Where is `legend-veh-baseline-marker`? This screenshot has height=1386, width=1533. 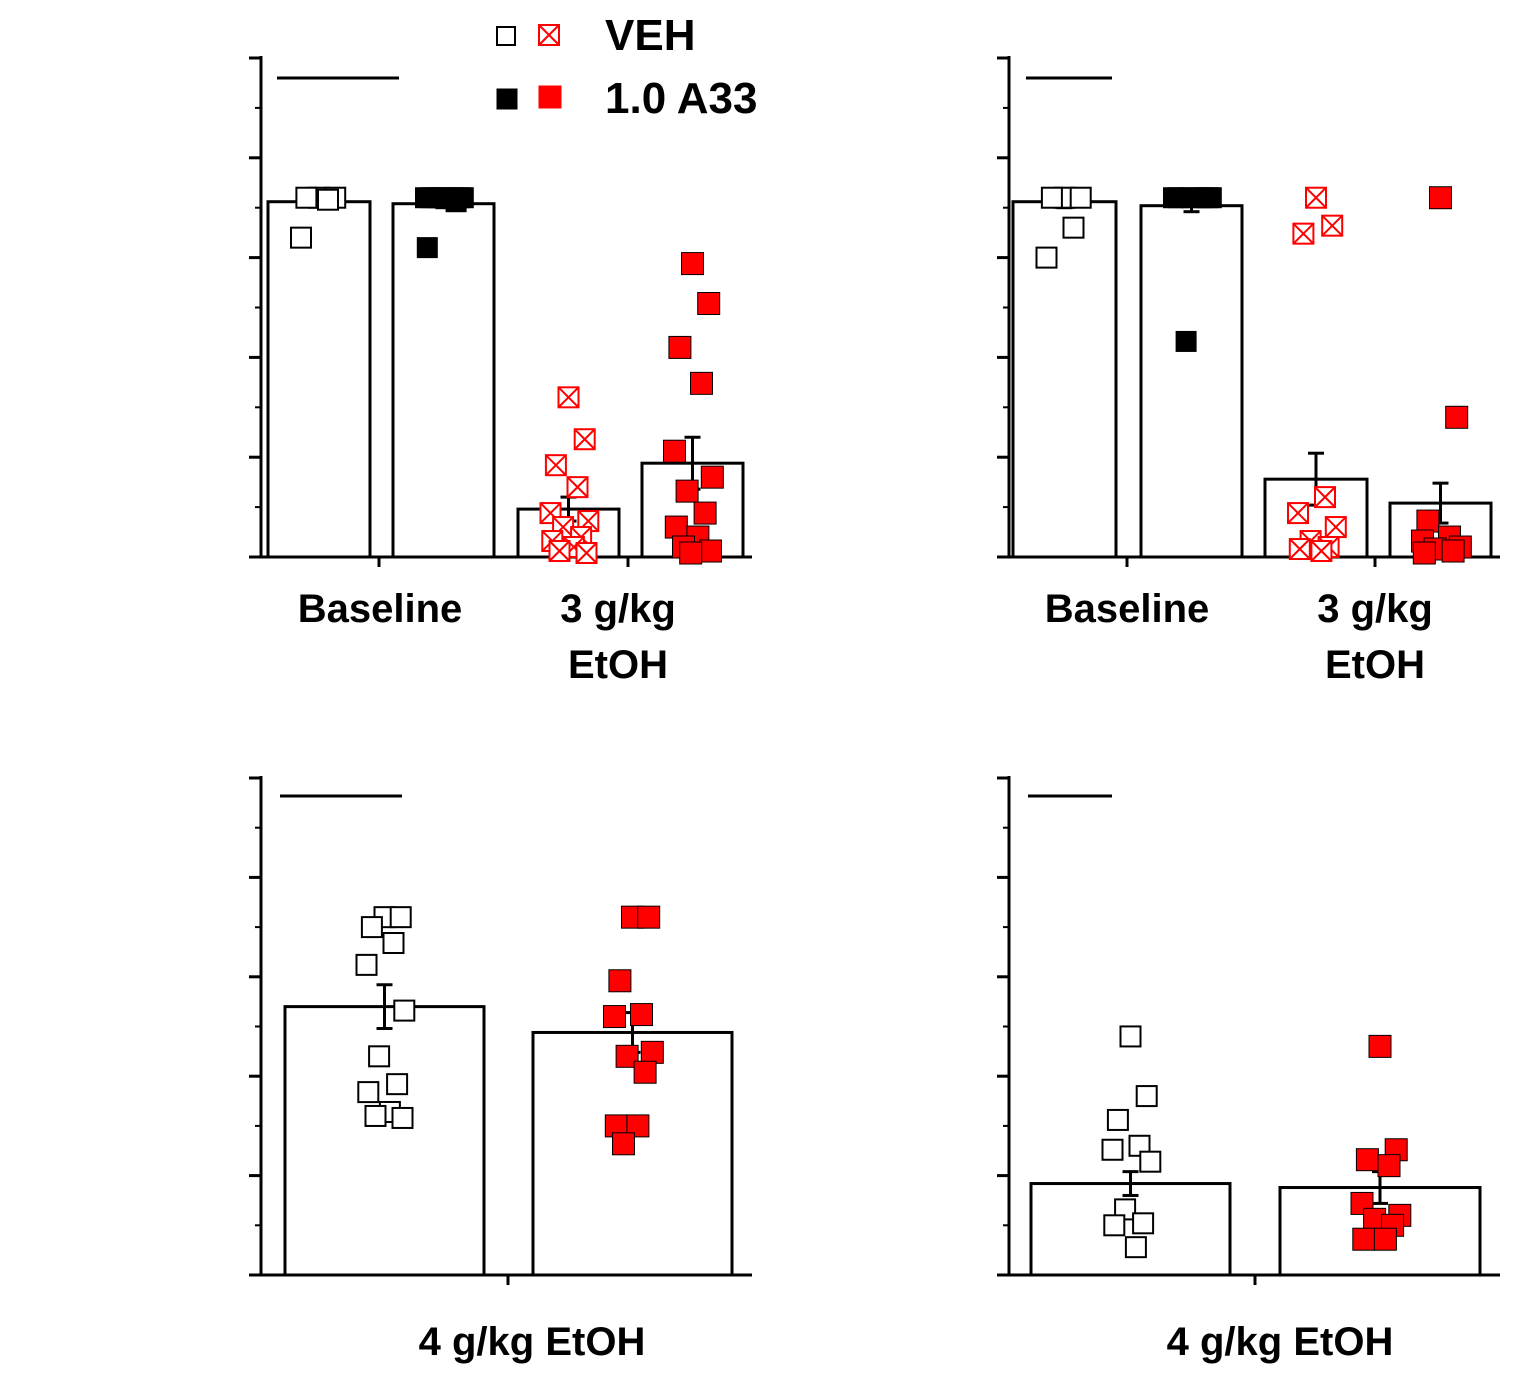
legend-veh-baseline-marker is located at coordinates (506, 36).